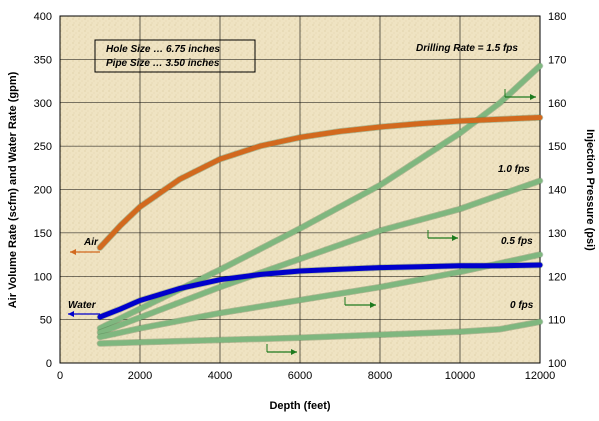 This screenshot has height=421, width=599. What do you see at coordinates (522, 305) in the screenshot?
I see `series-annotation: 0 fps` at bounding box center [522, 305].